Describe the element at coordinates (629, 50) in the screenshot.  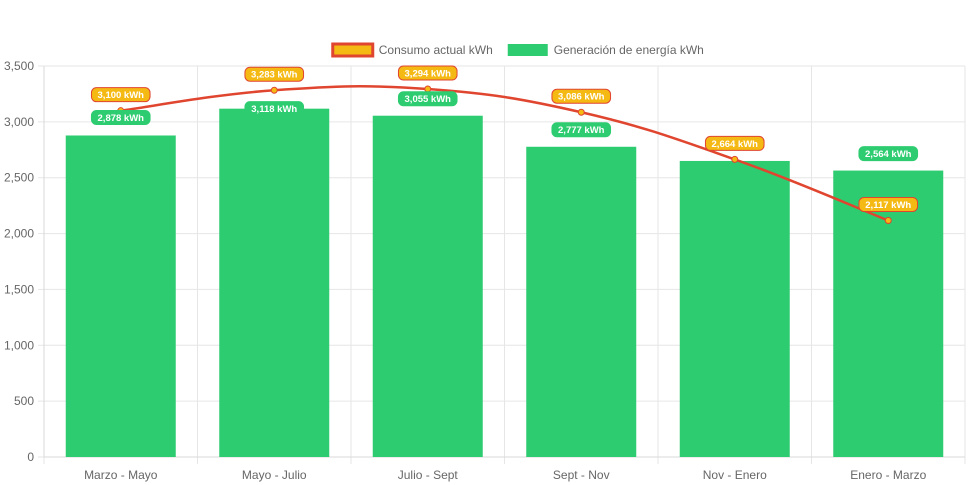
I see `legend-label: Generación de energía kWh` at that location.